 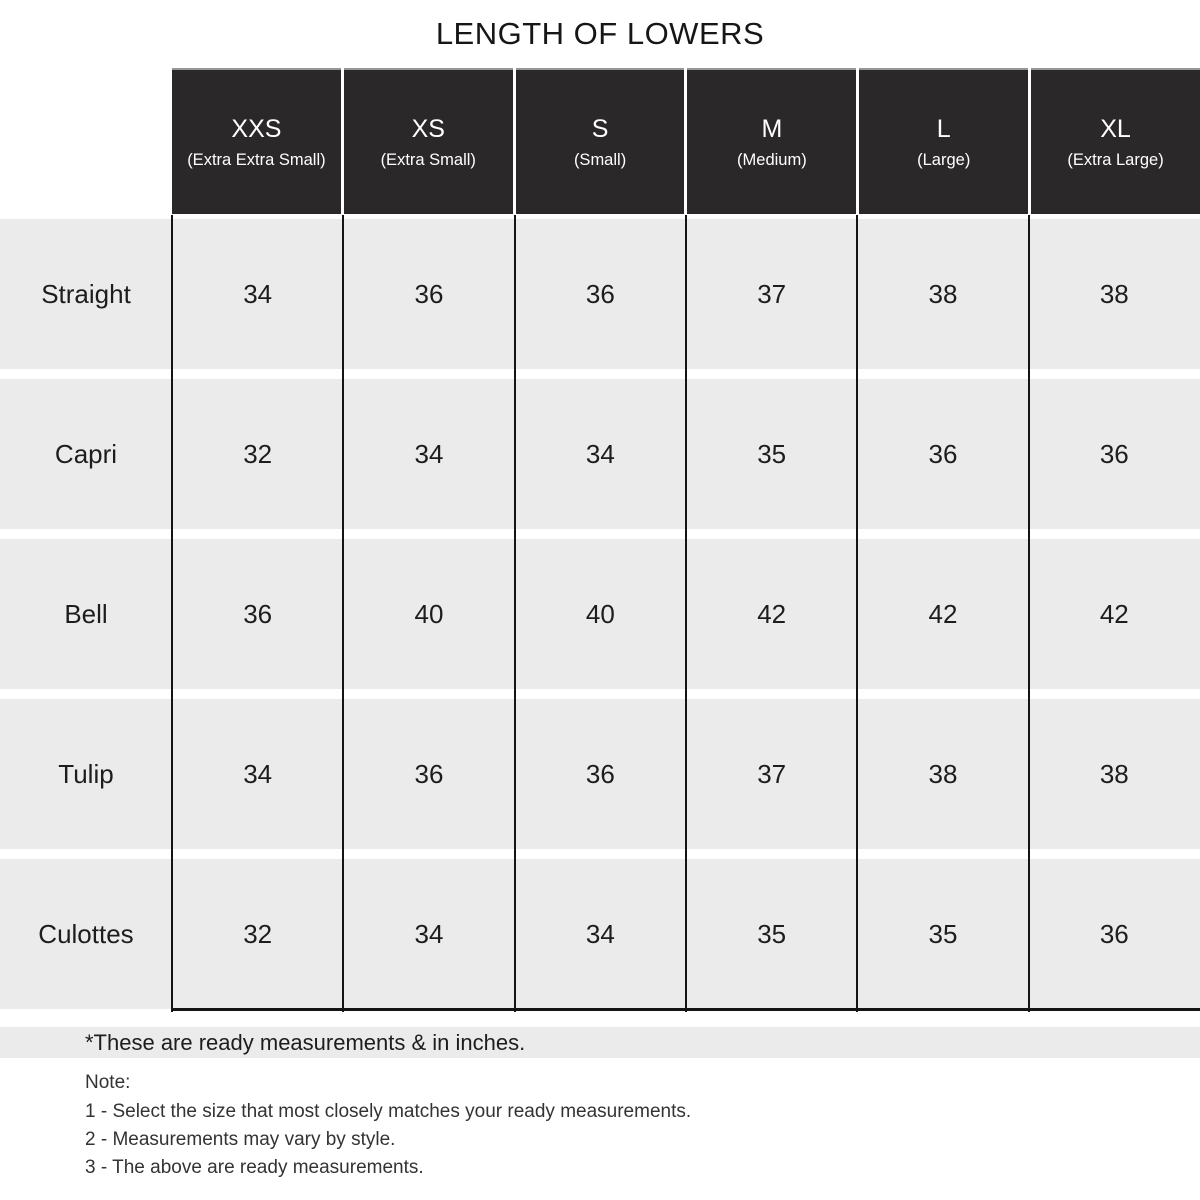 I want to click on table-row-culottes: Culottes 32 34 34 35 35 36, so click(x=600, y=934).